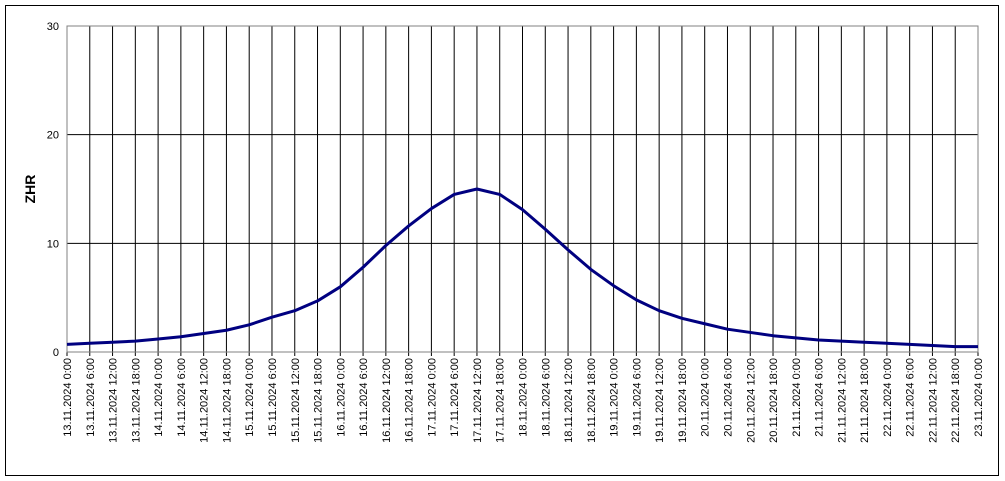  Describe the element at coordinates (136, 400) in the screenshot. I see `x-tick-label: 13.11.2024 18:00` at that location.